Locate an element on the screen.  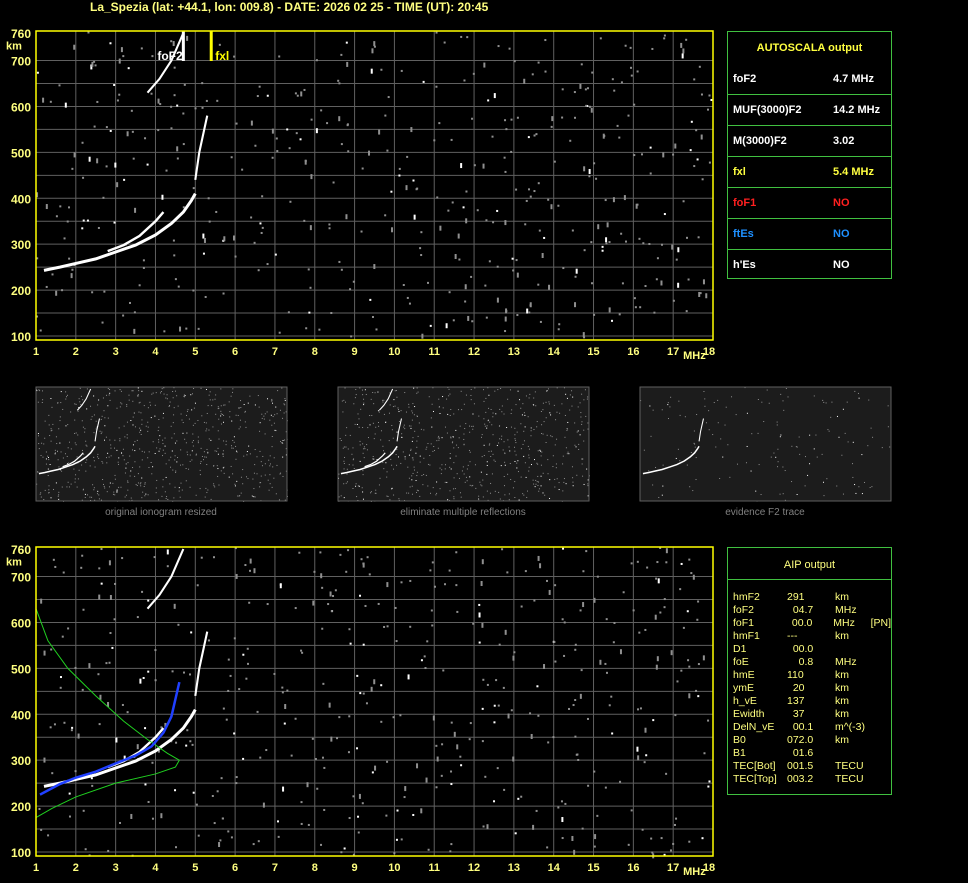
aip-cell: foF1 is located at coordinates (744, 623).